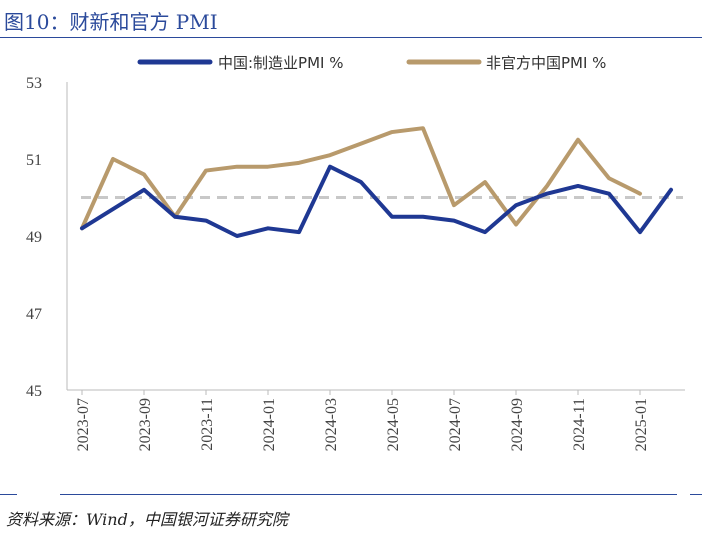  Describe the element at coordinates (34, 160) in the screenshot. I see `y-tick-label: 51` at that location.